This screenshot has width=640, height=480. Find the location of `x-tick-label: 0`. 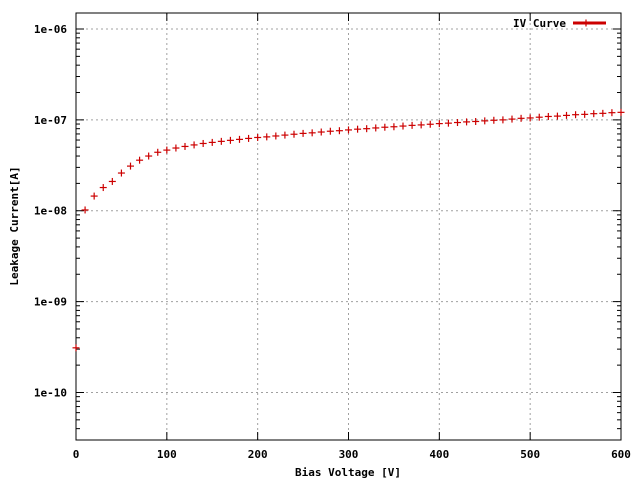

x-tick-label: 0 is located at coordinates (76, 454).